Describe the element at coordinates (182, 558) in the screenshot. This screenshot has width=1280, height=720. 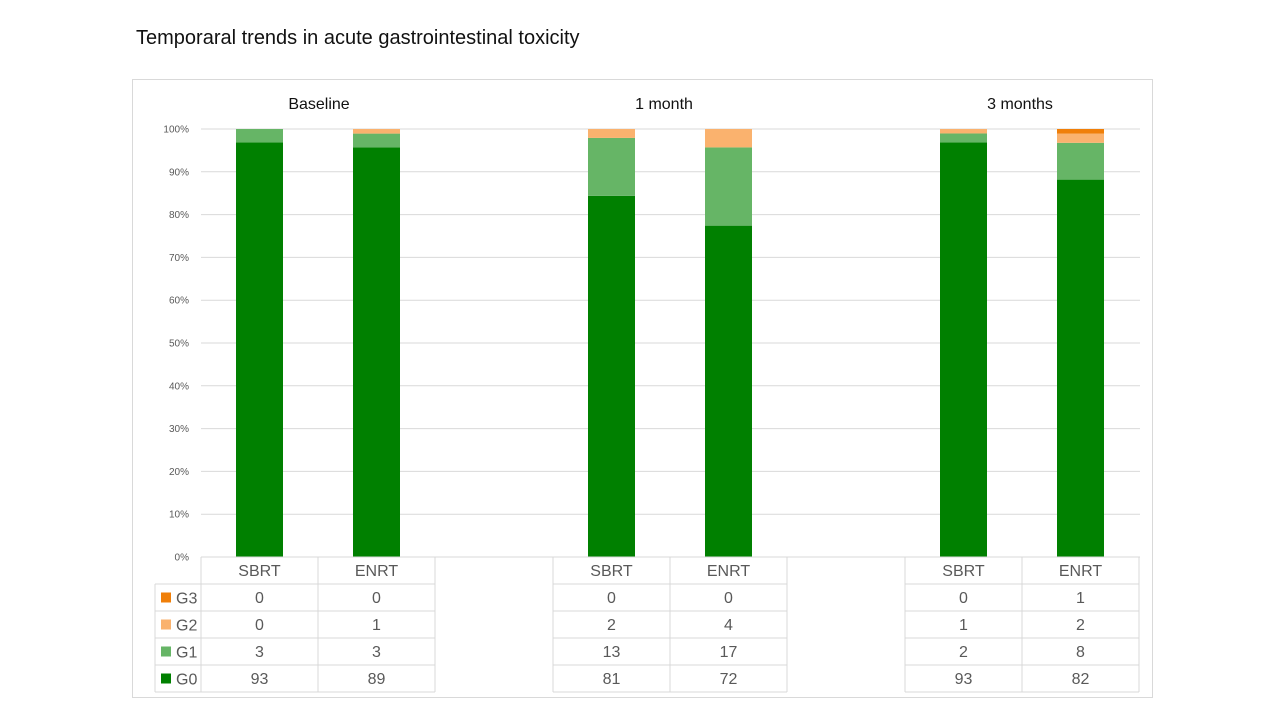
I see `y-tick-label: 0%` at that location.